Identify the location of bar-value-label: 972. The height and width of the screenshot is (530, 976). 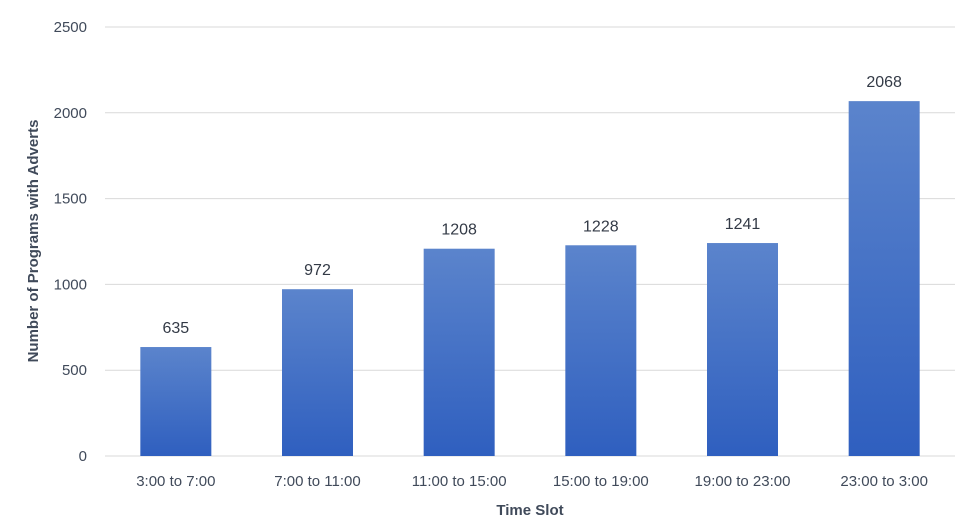
(317, 270).